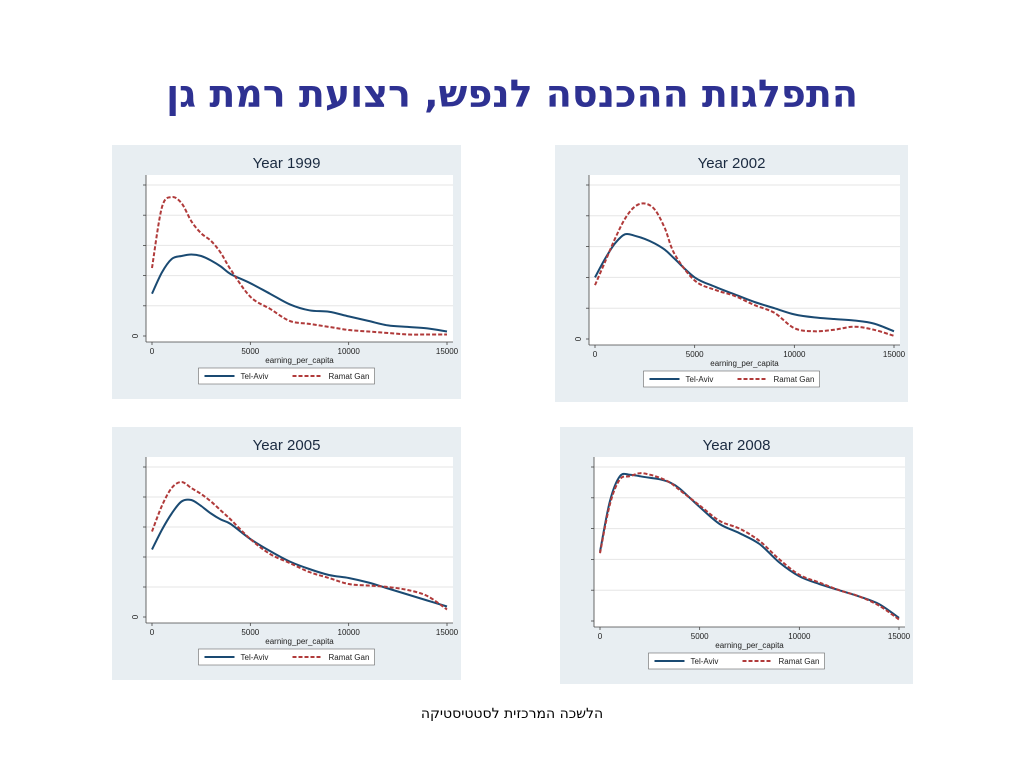 The height and width of the screenshot is (768, 1024). What do you see at coordinates (732, 163) in the screenshot?
I see `chart-title: Year 2002` at bounding box center [732, 163].